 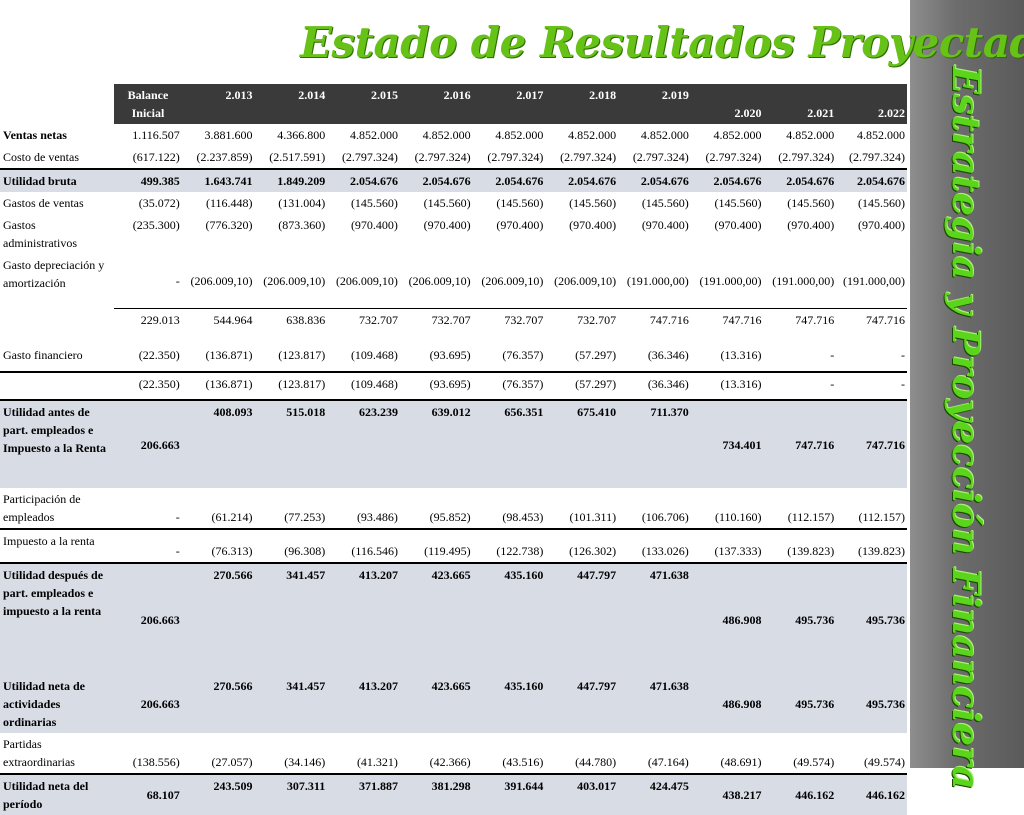 I want to click on value-cell: (96.308), so click(x=291, y=545).